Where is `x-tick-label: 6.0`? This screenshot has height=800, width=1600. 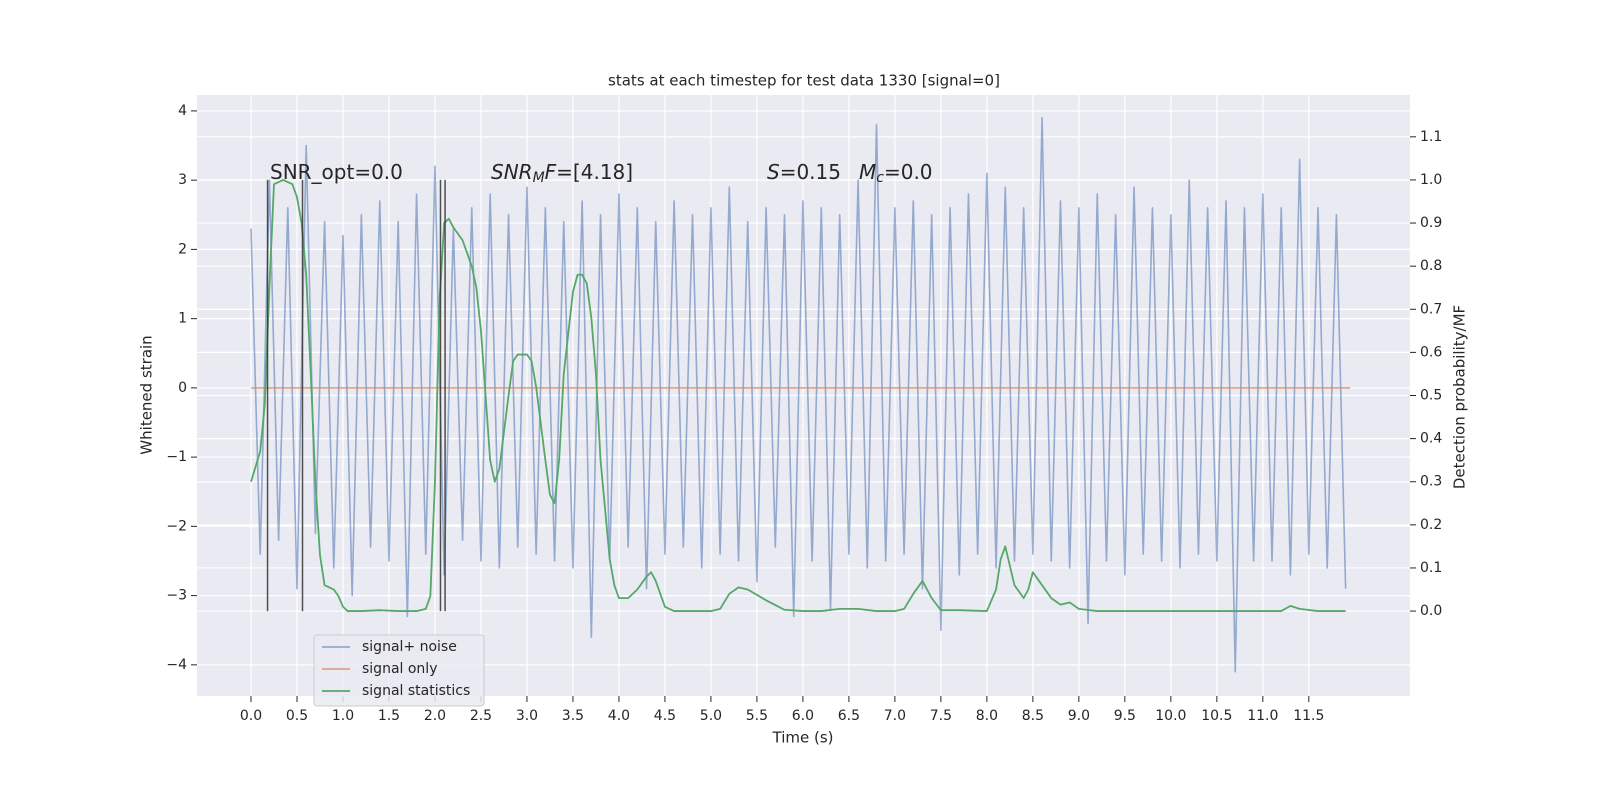 x-tick-label: 6.0 is located at coordinates (803, 716).